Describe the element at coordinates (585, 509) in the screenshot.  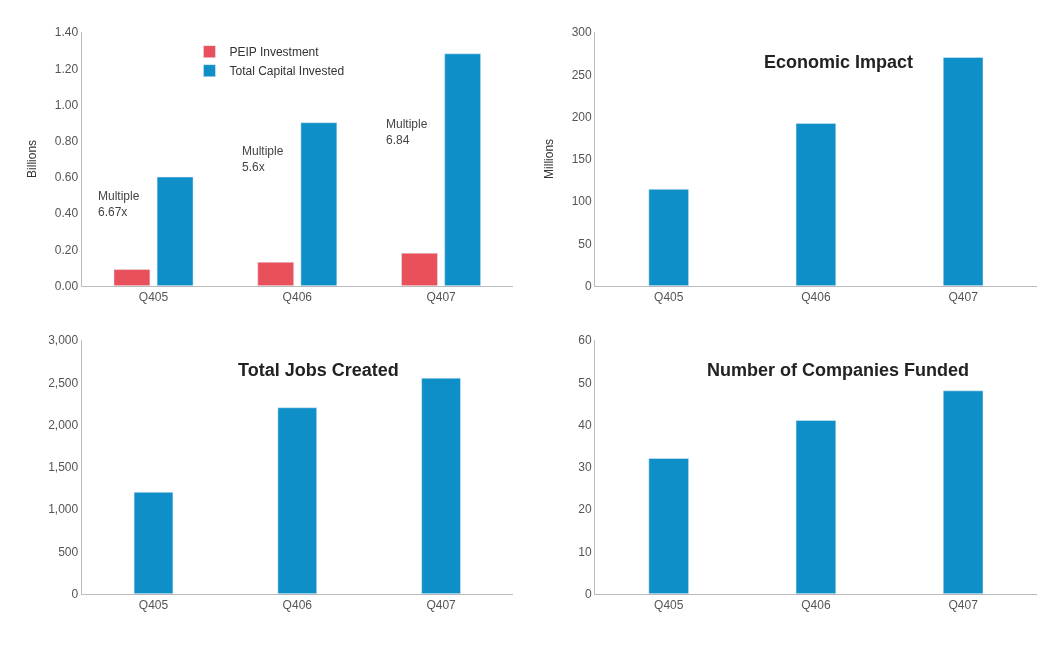
I see `y-tick-label: 20` at that location.